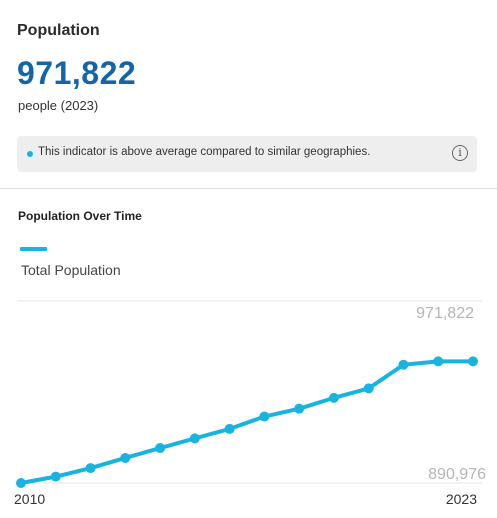 This screenshot has width=497, height=518. What do you see at coordinates (30, 154) in the screenshot?
I see `bullet-dot-icon` at bounding box center [30, 154].